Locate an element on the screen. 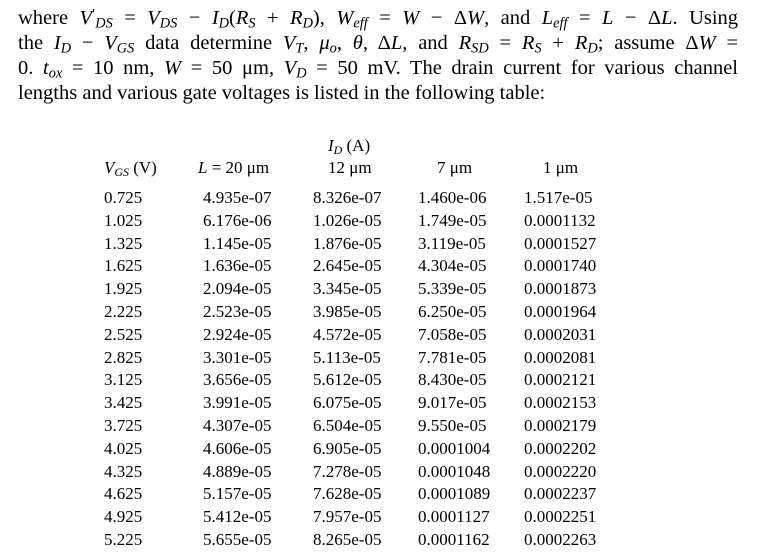  text-fragment: ox is located at coordinates (56, 74).